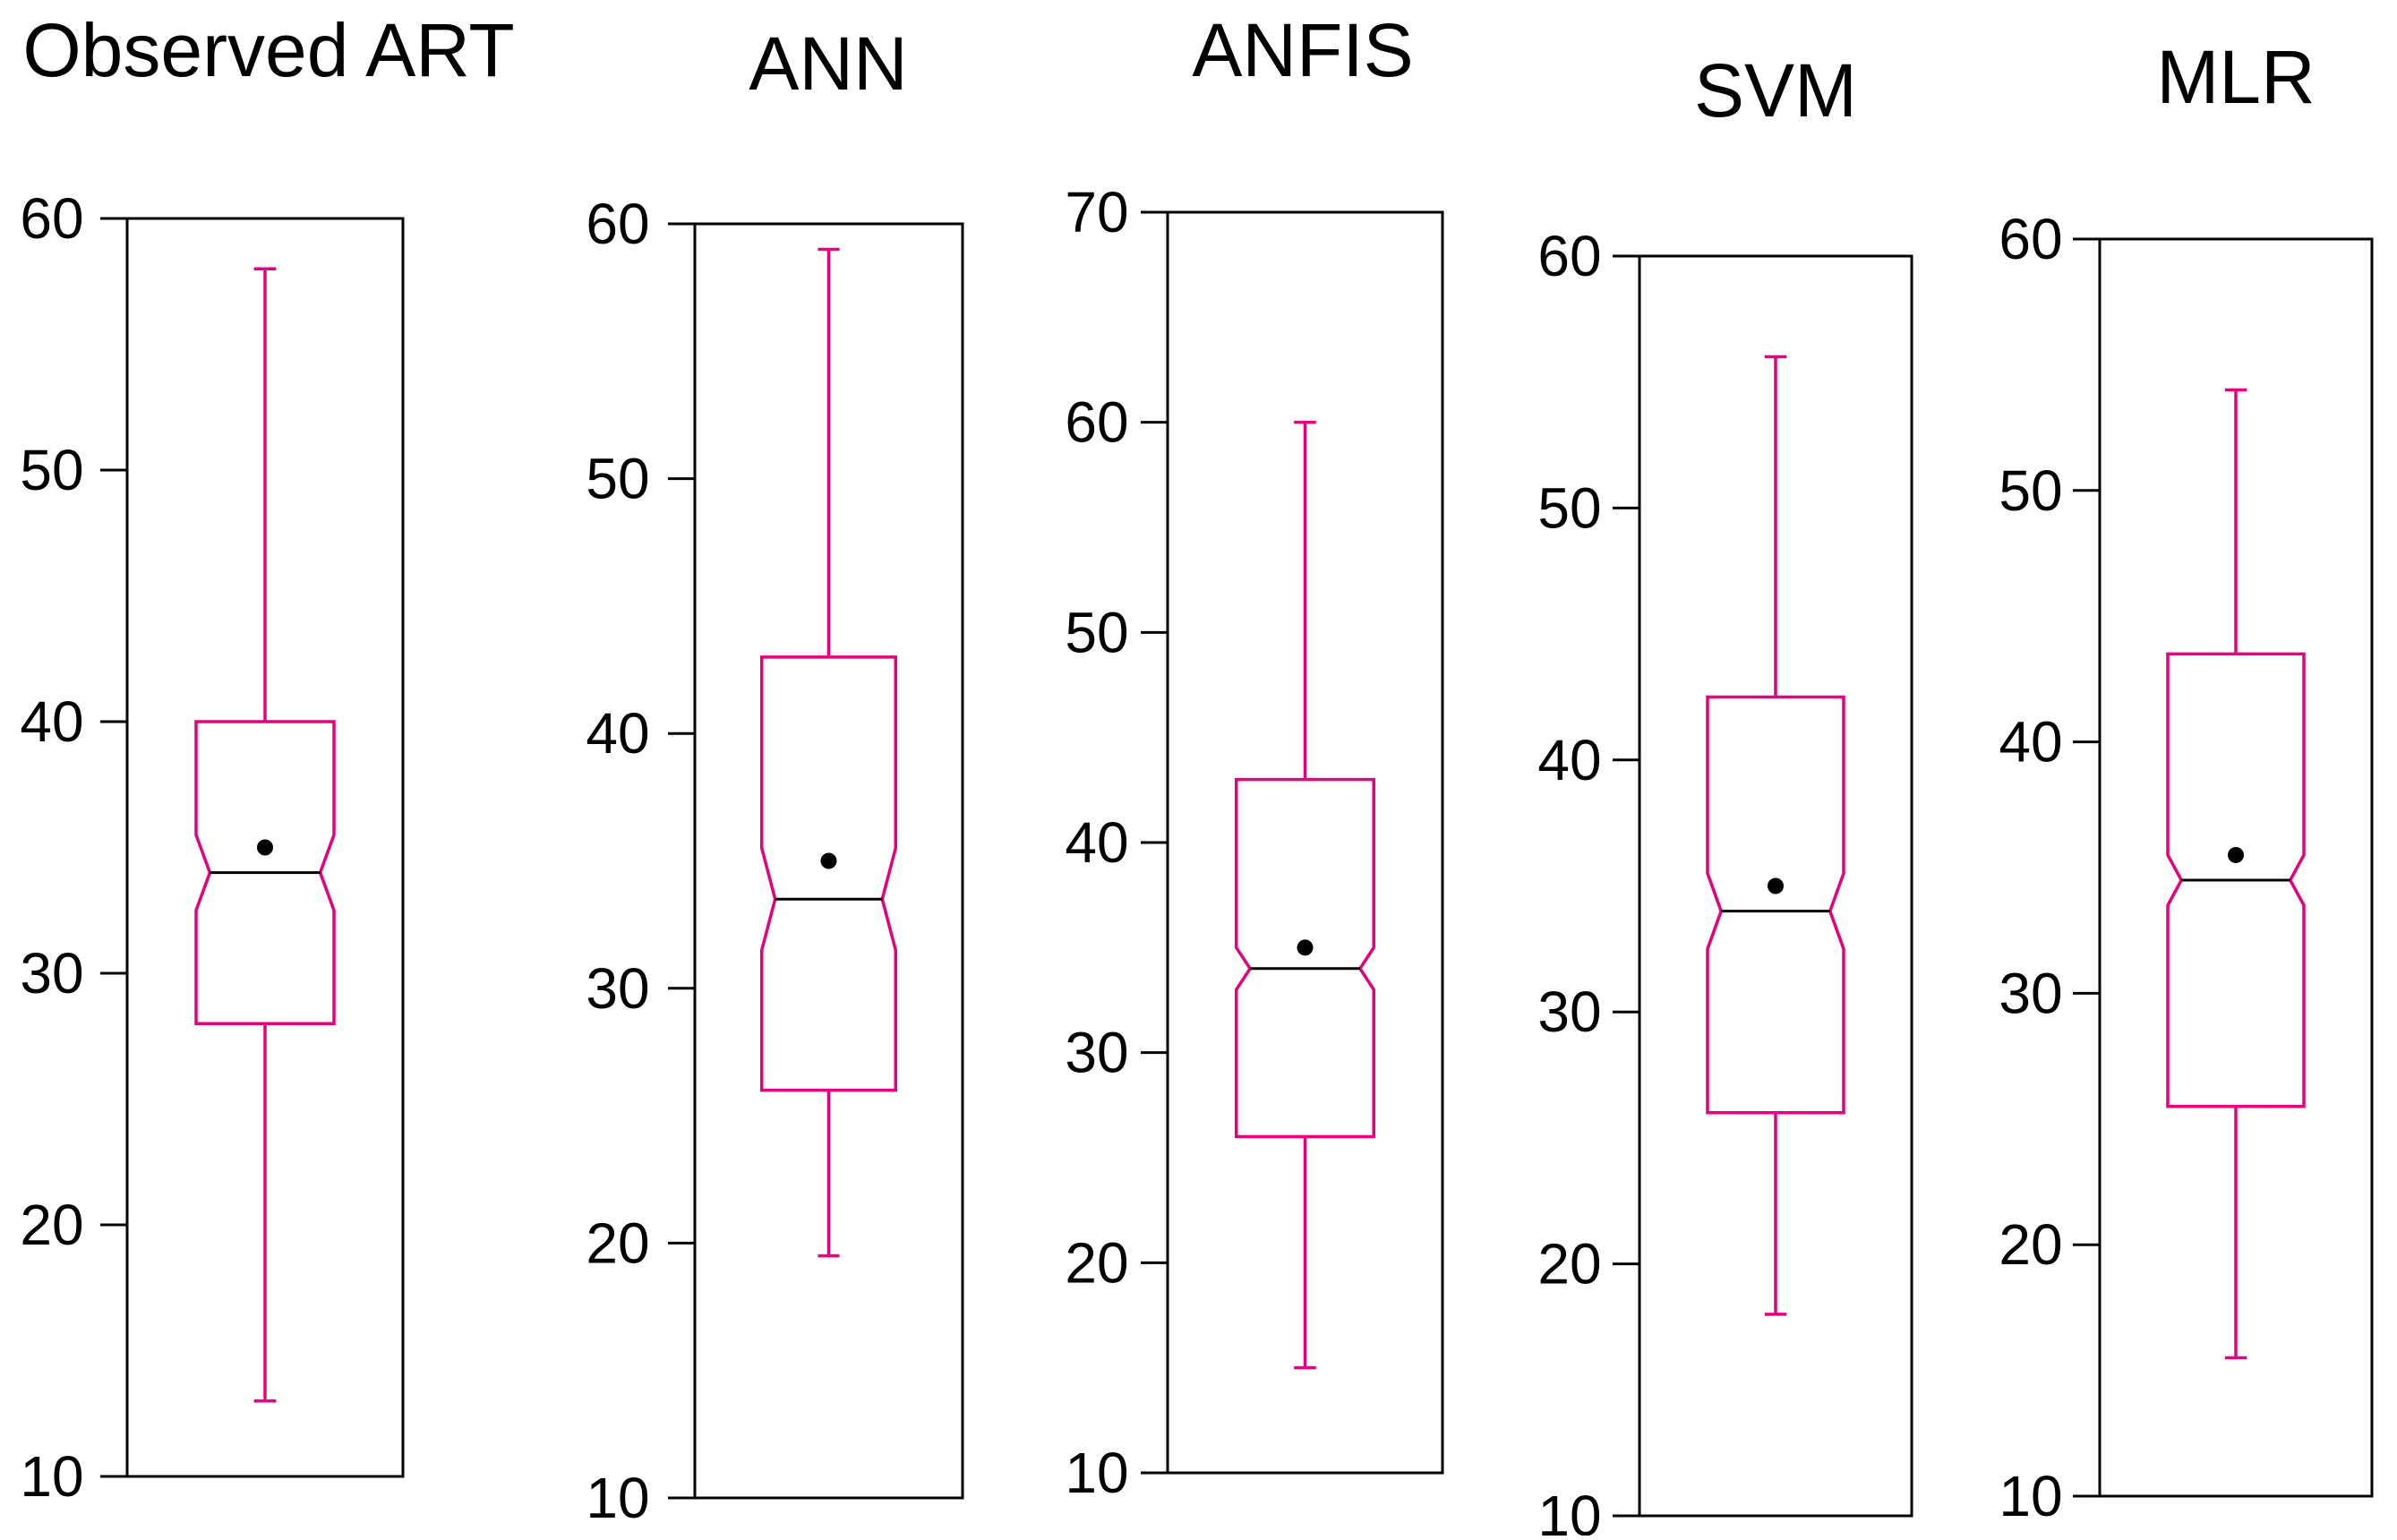 The height and width of the screenshot is (1540, 2397). Describe the element at coordinates (2235, 77) in the screenshot. I see `panel-title: MLR` at that location.